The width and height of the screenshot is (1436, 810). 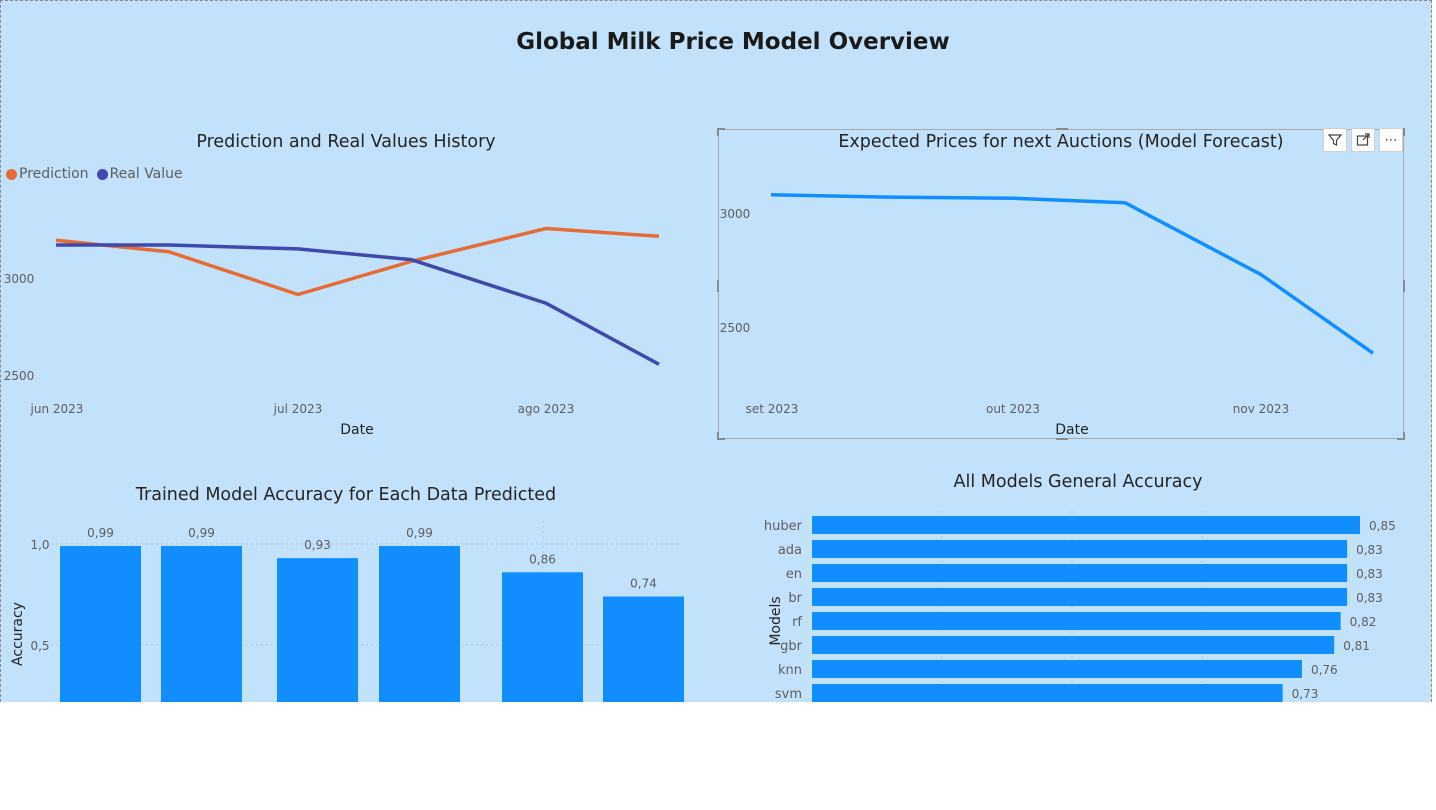 What do you see at coordinates (1062, 129) in the screenshot?
I see `resize-handle-top` at bounding box center [1062, 129].